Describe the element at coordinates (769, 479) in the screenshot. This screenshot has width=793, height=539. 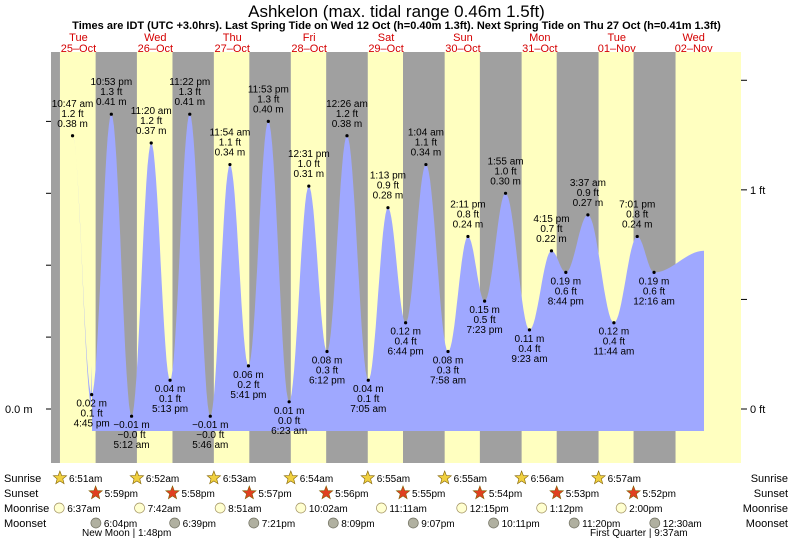
I see `astro-row-label-right: Sunrise` at that location.